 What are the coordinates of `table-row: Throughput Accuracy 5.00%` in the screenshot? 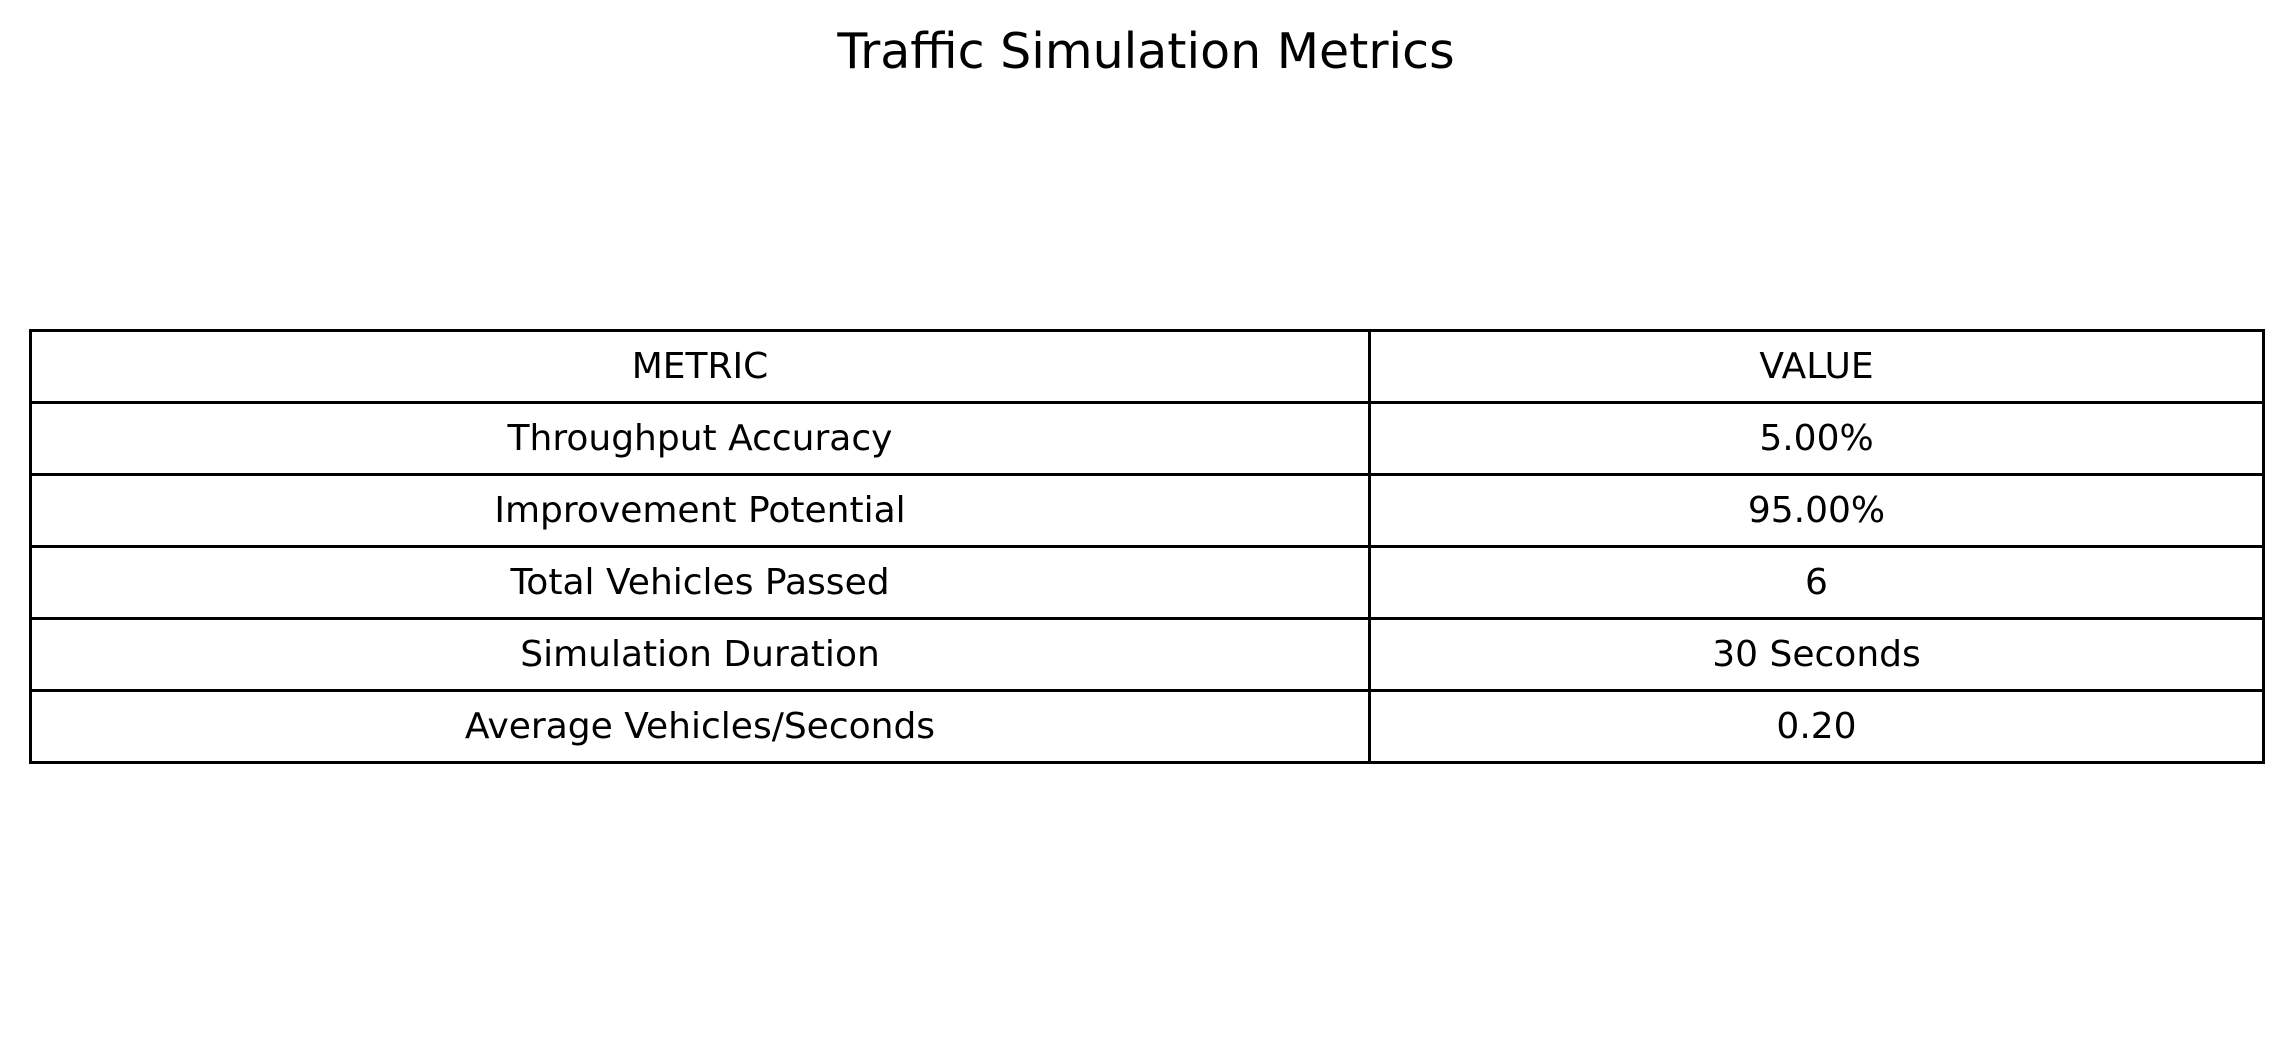 It's located at (1147, 438).